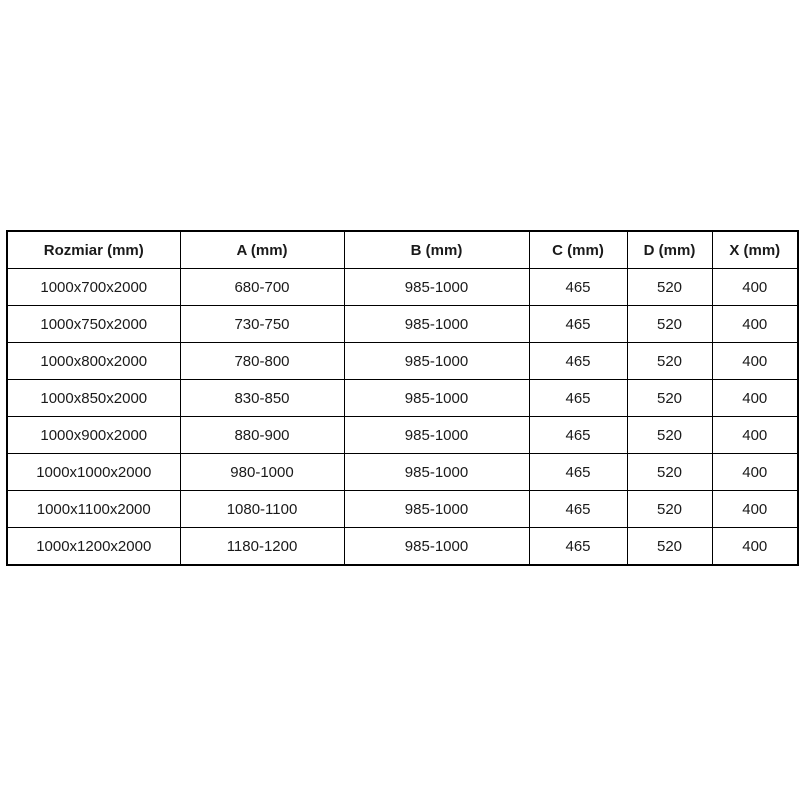 This screenshot has height=800, width=800. Describe the element at coordinates (93, 361) in the screenshot. I see `table-cell-rozmiar: 1000x800x2000` at that location.